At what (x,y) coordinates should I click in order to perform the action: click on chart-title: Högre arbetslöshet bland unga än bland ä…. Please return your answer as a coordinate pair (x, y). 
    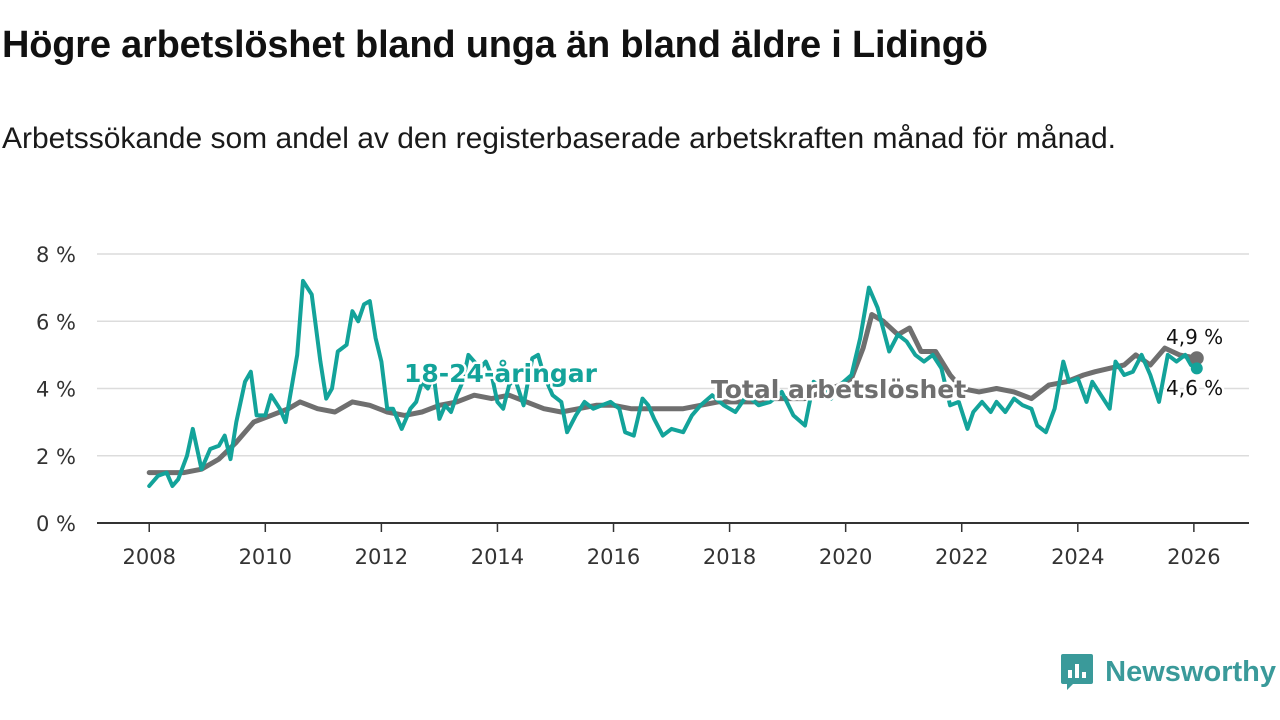
    Looking at the image, I should click on (495, 45).